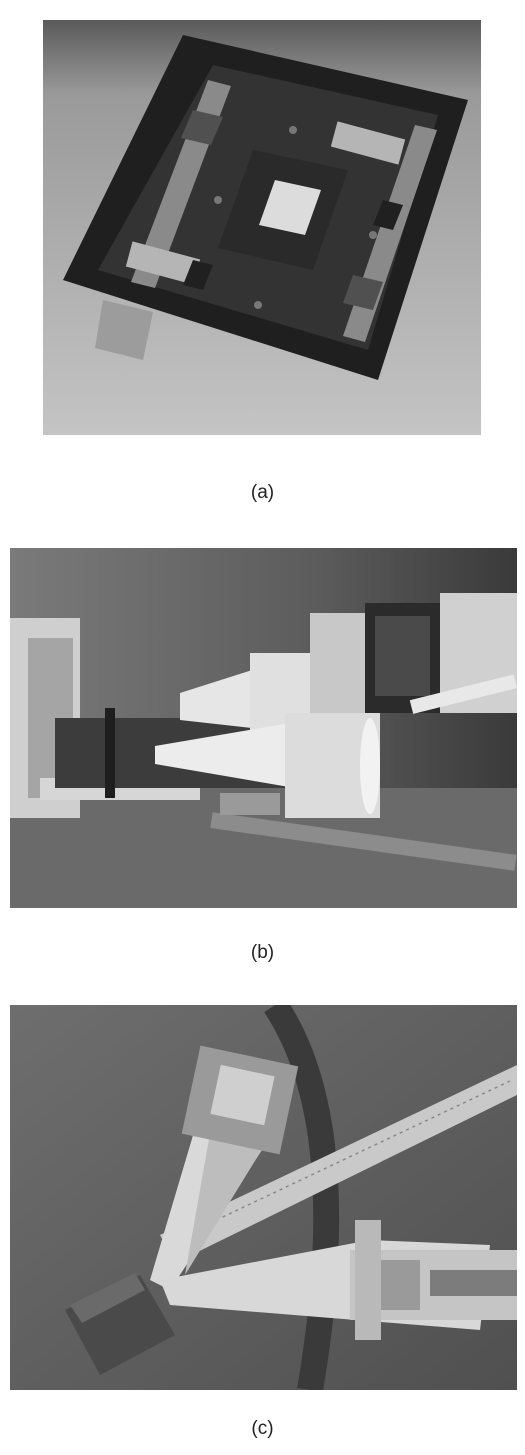  I want to click on caption-c: (c), so click(262, 1428).